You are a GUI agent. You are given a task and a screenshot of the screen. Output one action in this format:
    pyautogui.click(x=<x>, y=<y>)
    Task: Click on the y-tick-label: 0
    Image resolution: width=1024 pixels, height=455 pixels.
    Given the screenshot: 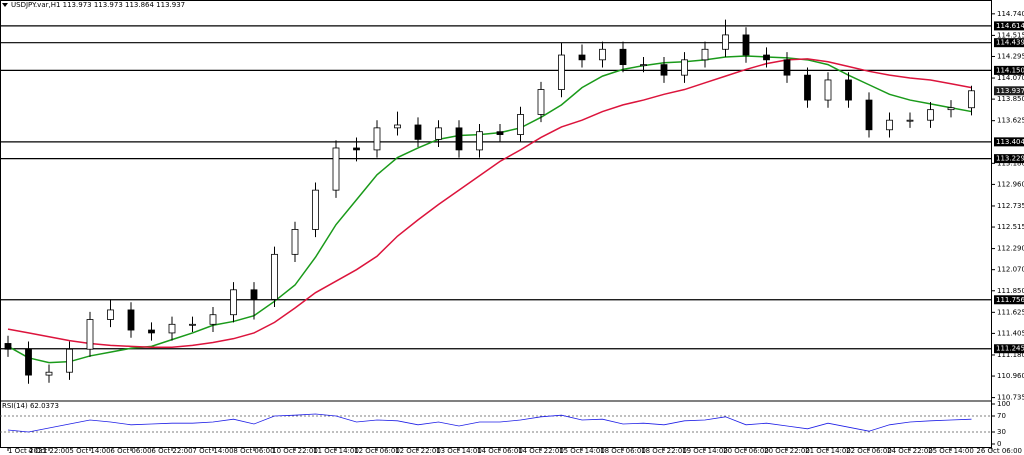 What is the action you would take?
    pyautogui.click(x=999, y=444)
    